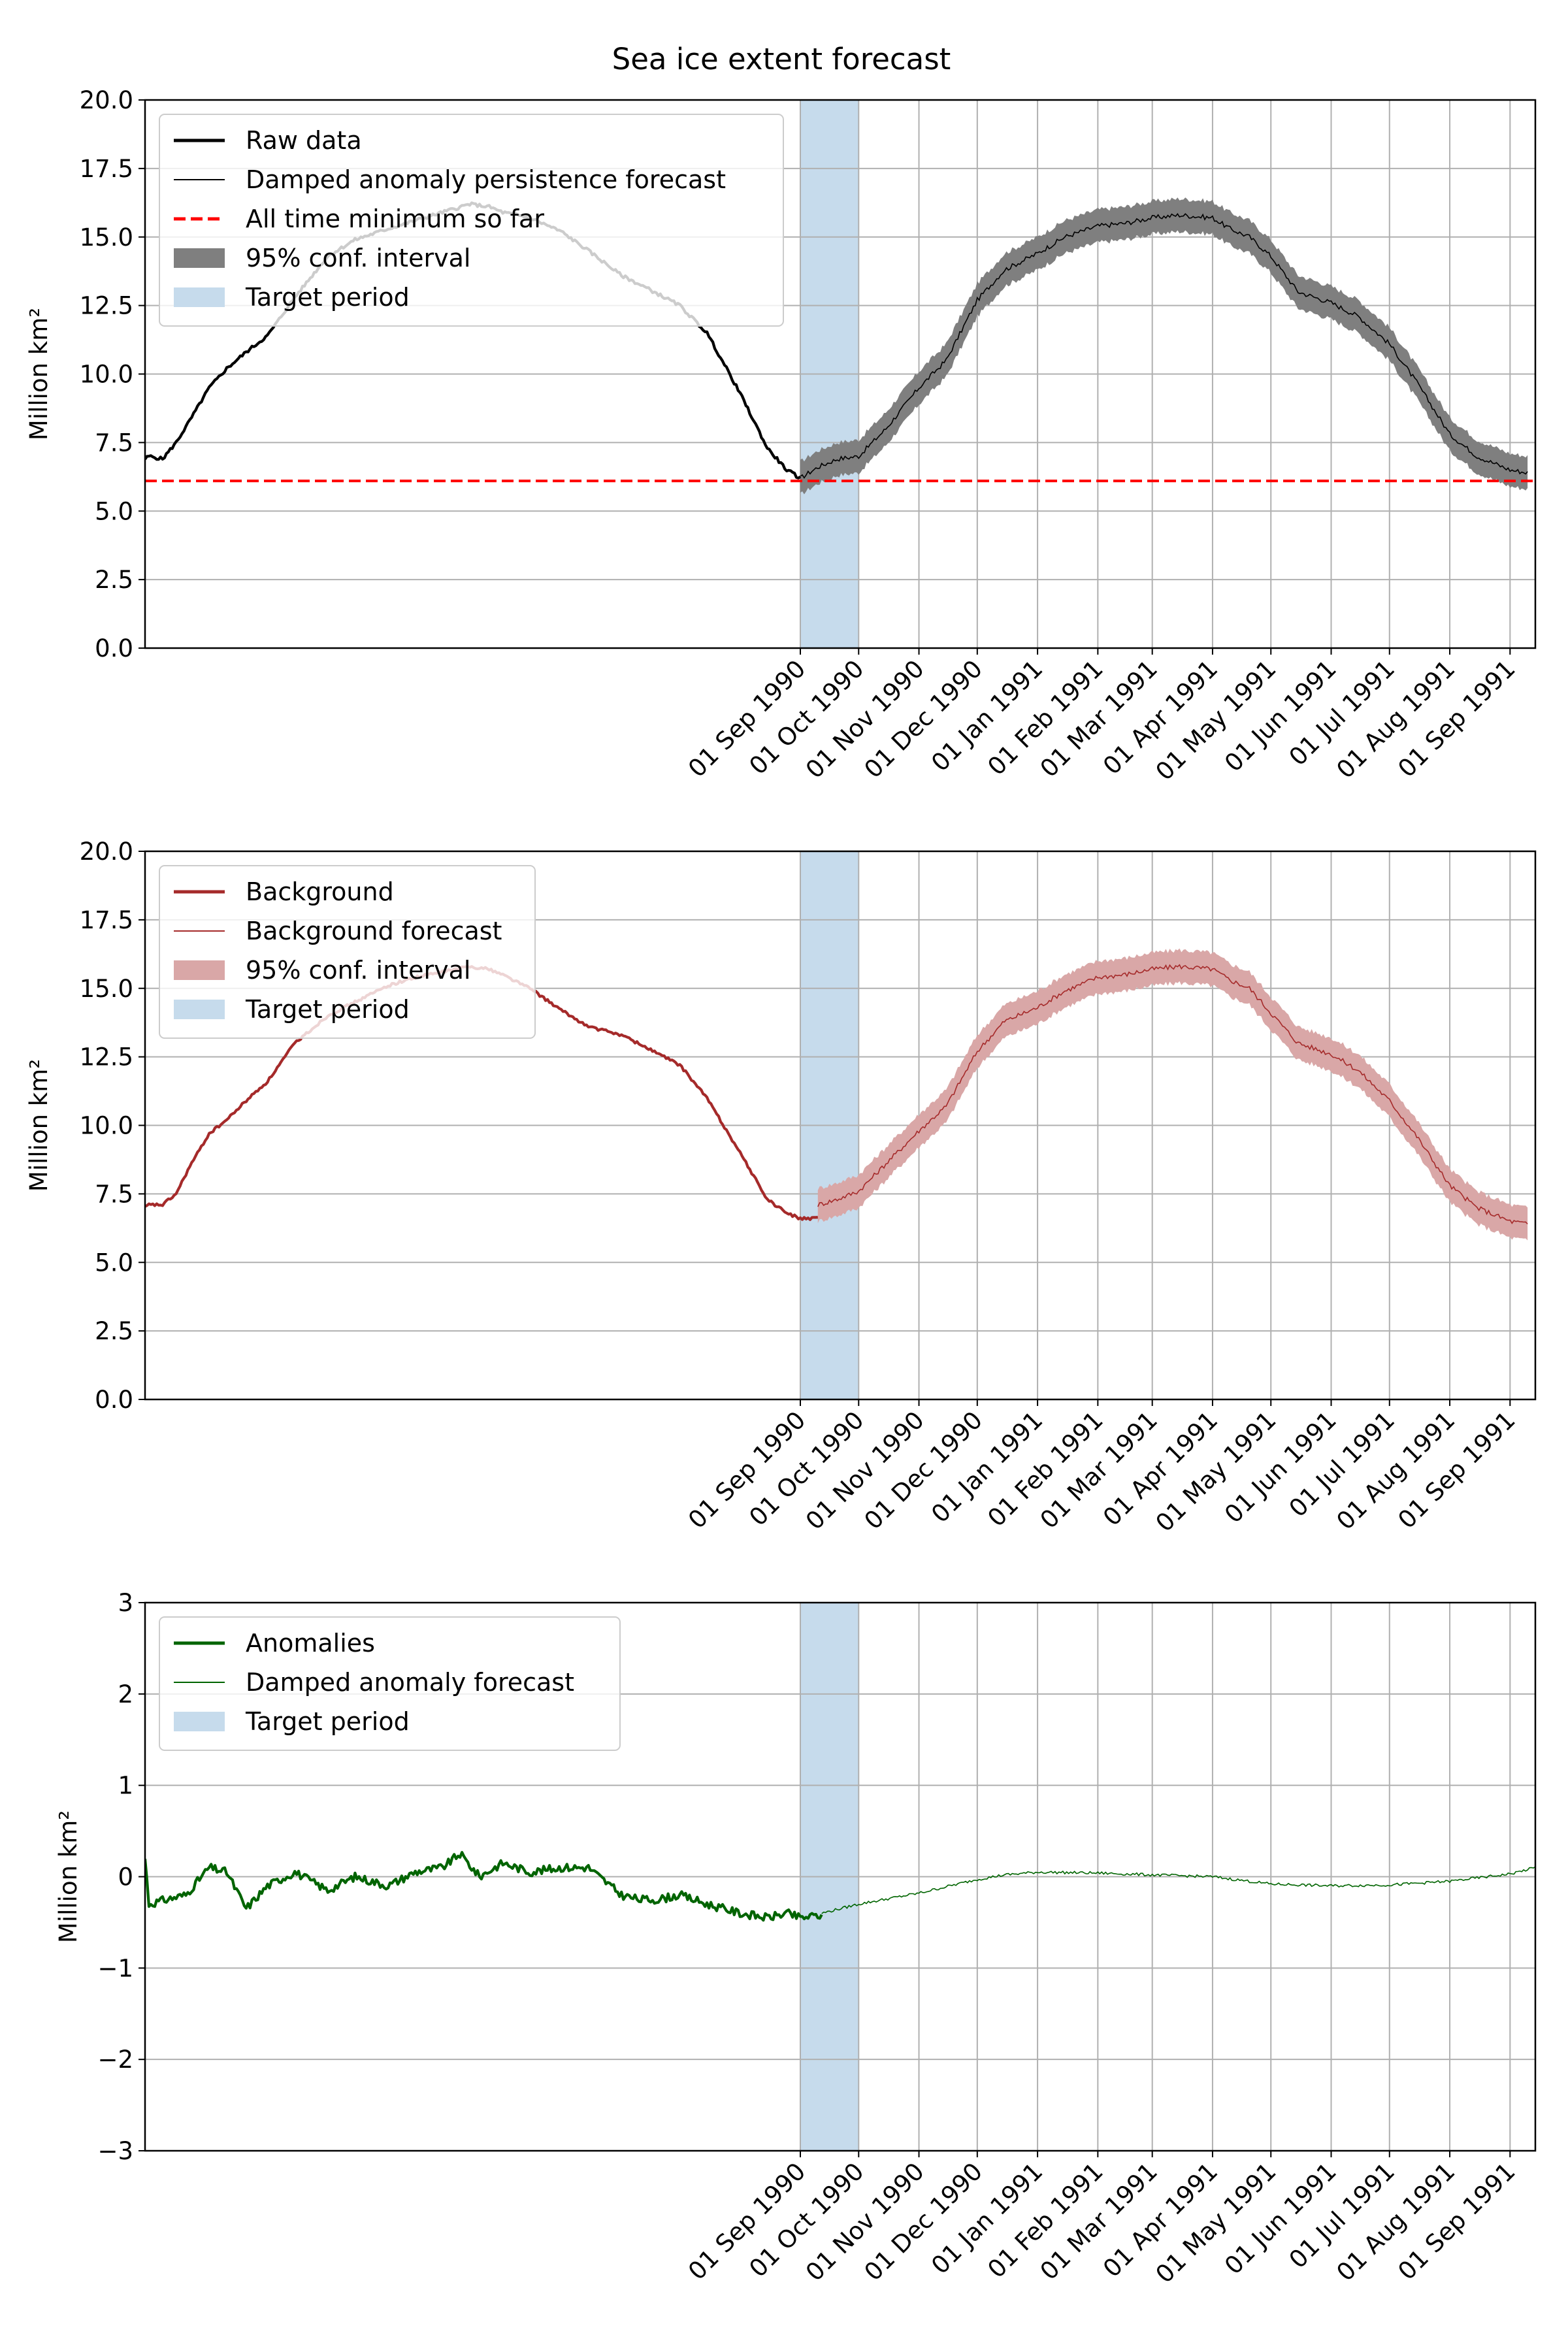 This screenshot has width=1568, height=2352. I want to click on legend-label: Damped anomaly persistence forecast, so click(486, 179).